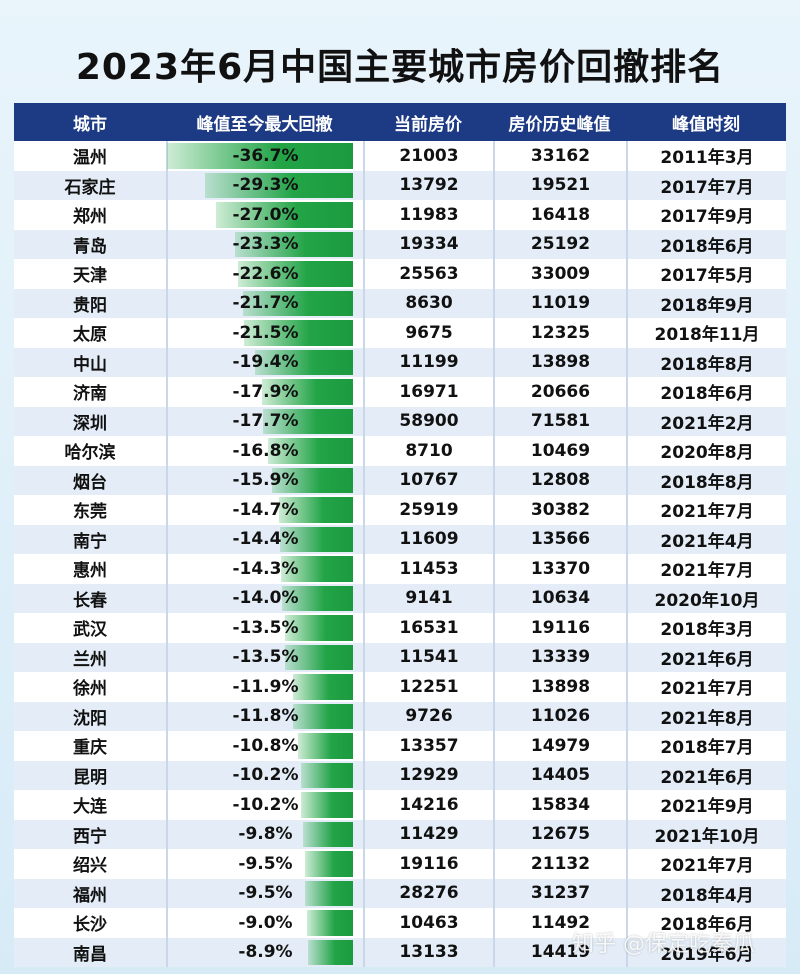 This screenshot has width=800, height=974. What do you see at coordinates (264, 569) in the screenshot?
I see `drawdown-cell: -14.3%` at bounding box center [264, 569].